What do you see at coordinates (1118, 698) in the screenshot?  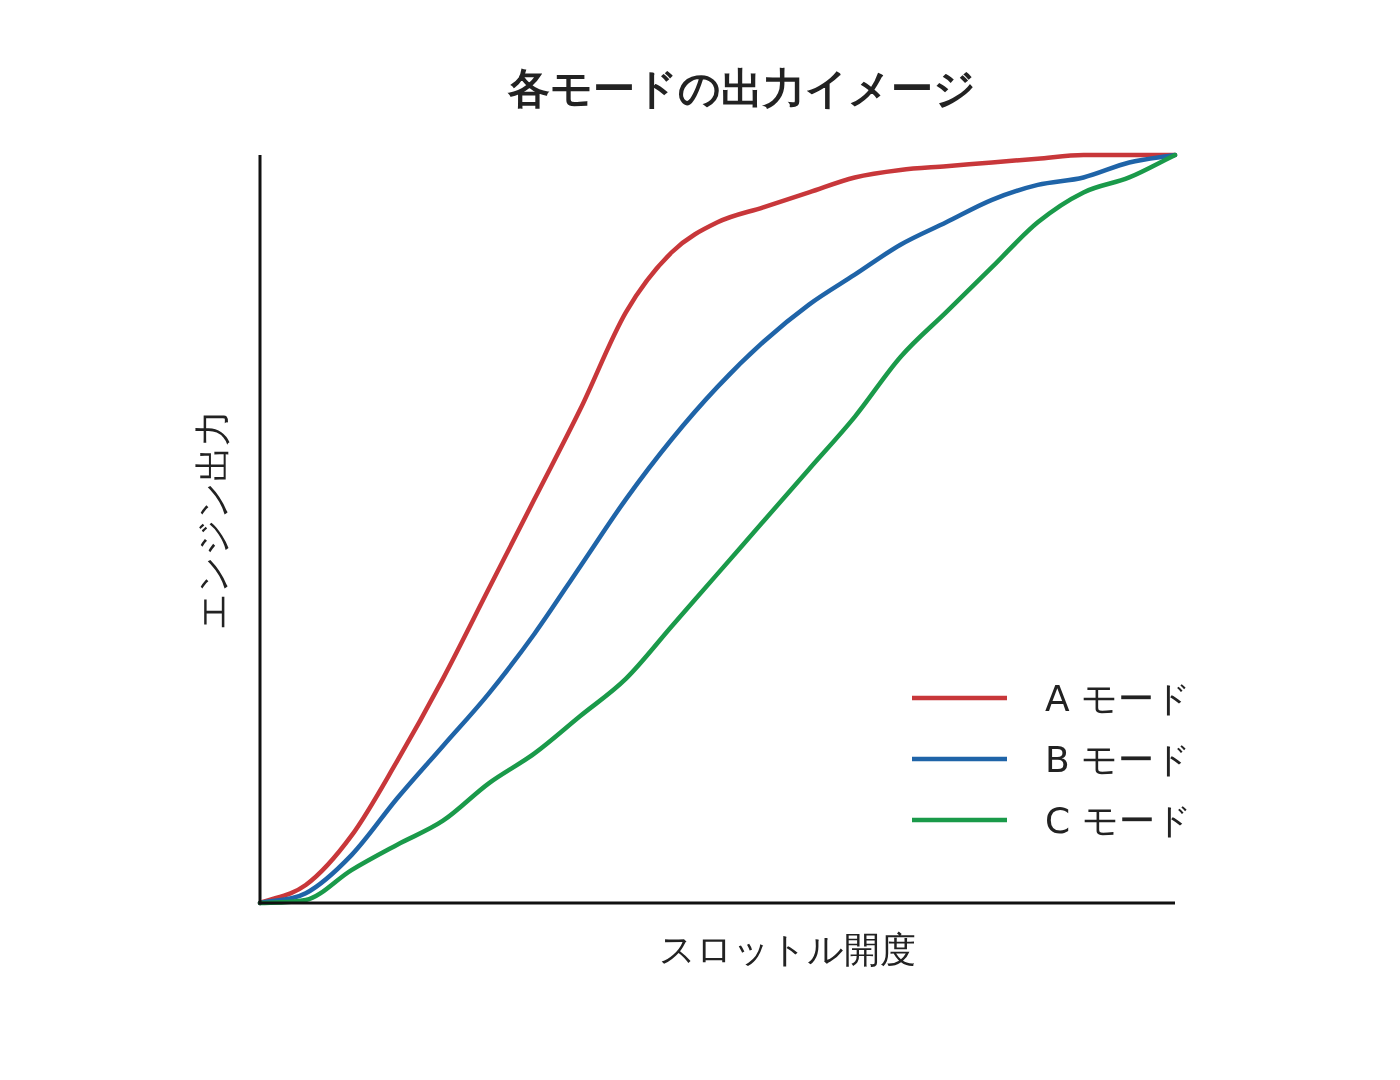 I see `legend-label: A モード` at bounding box center [1118, 698].